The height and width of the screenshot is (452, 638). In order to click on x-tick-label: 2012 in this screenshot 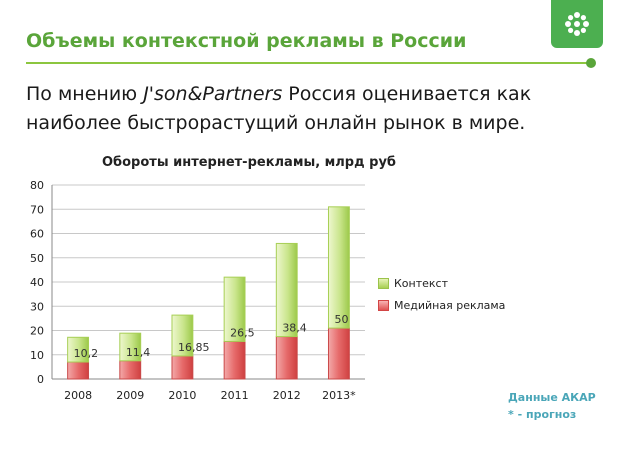, I will do `click(287, 395)`.